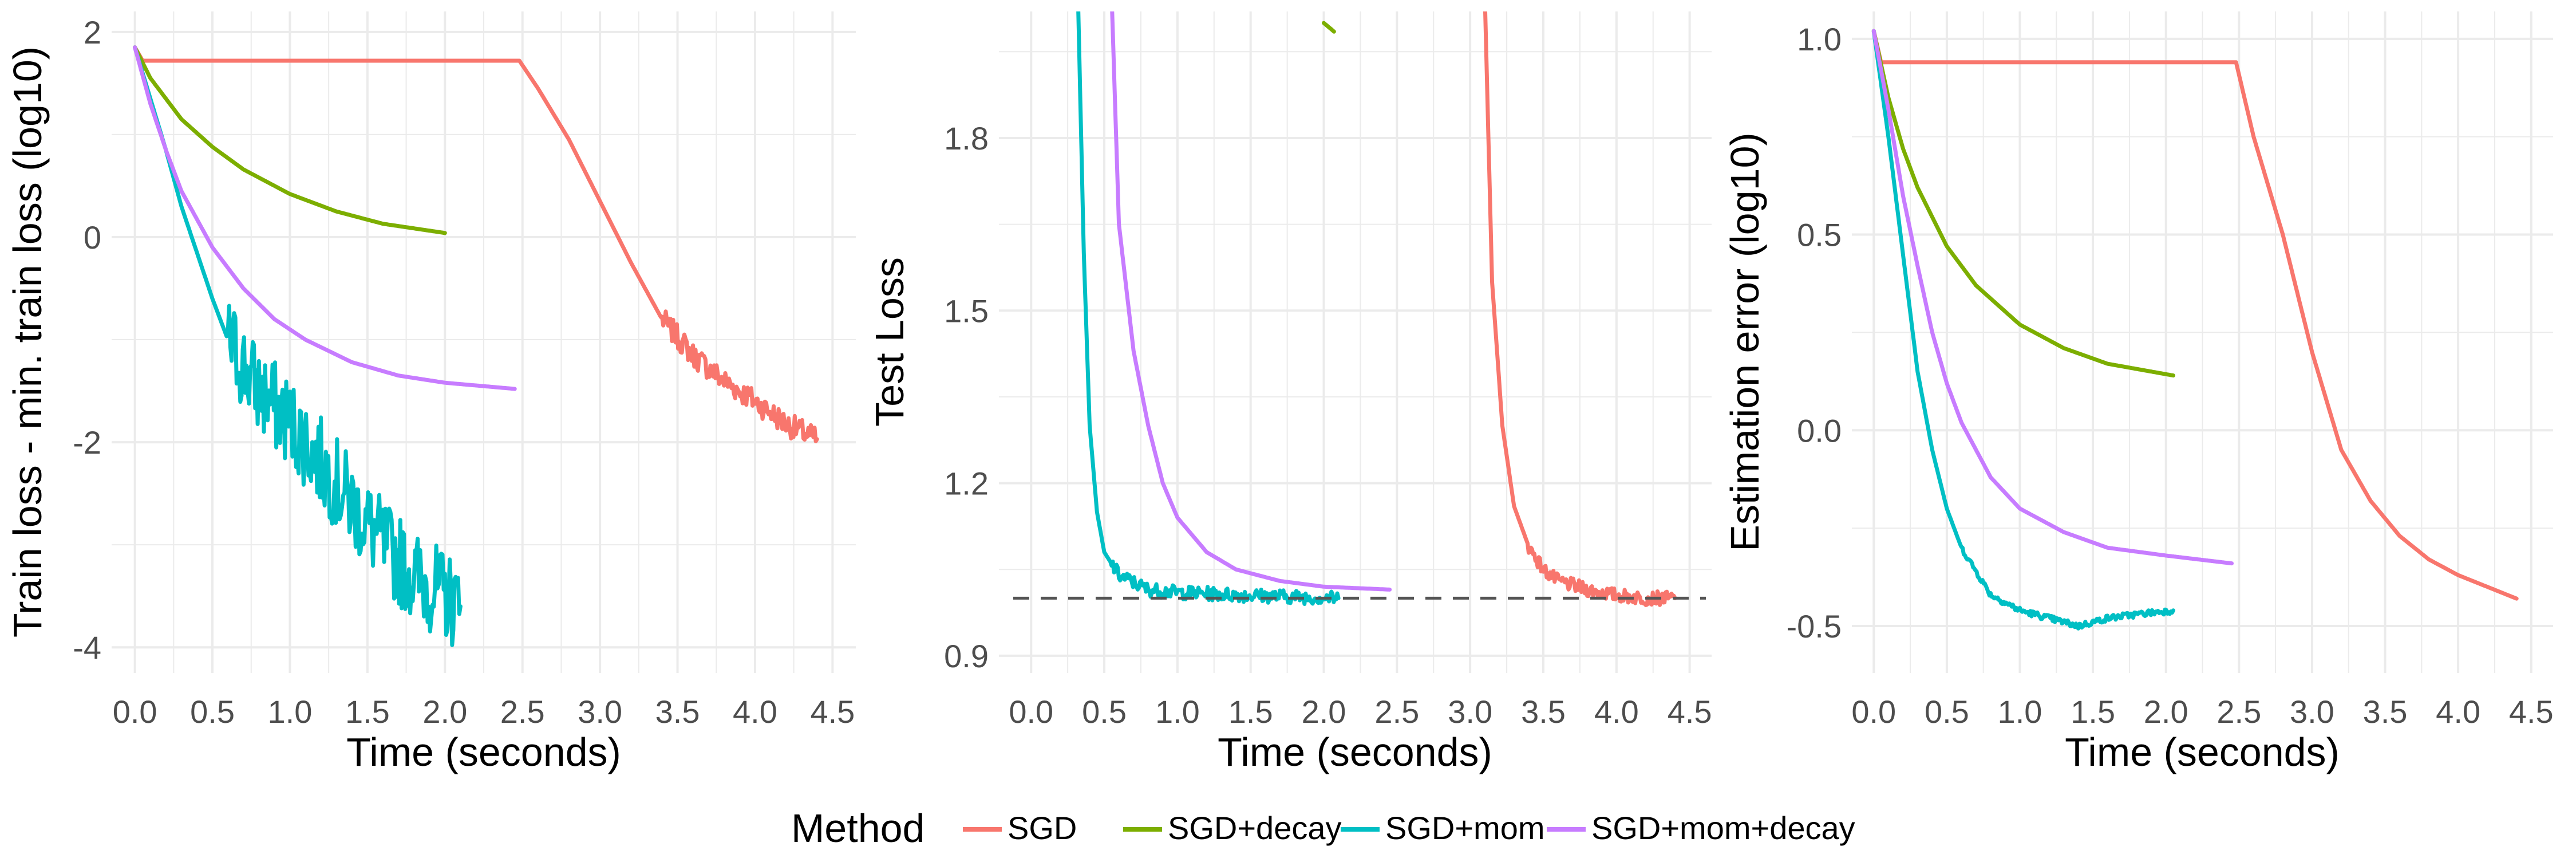 This screenshot has height=862, width=2576. What do you see at coordinates (966, 484) in the screenshot?
I see `panel-test-loss-y-tick-label: 1.2` at bounding box center [966, 484].